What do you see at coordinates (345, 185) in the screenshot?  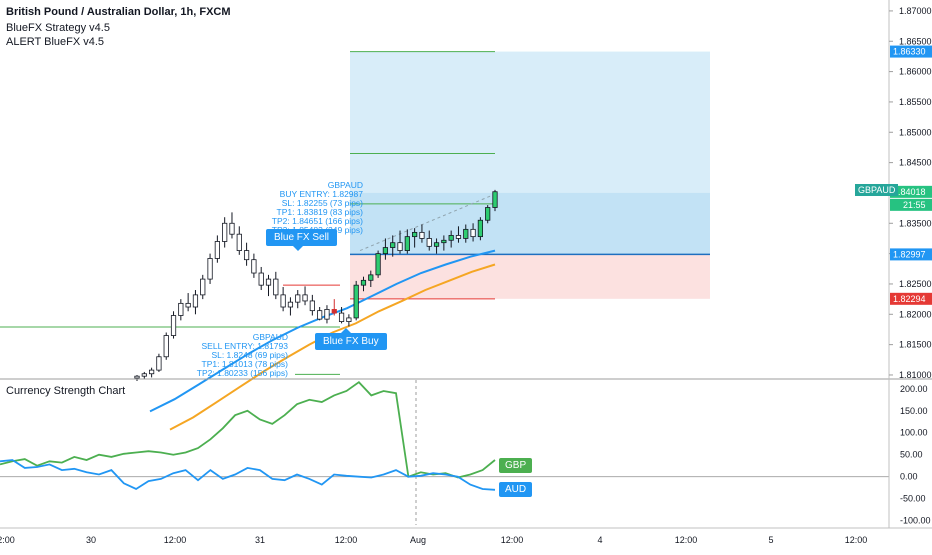 I see `buy-pair: GBPAUD` at bounding box center [345, 185].